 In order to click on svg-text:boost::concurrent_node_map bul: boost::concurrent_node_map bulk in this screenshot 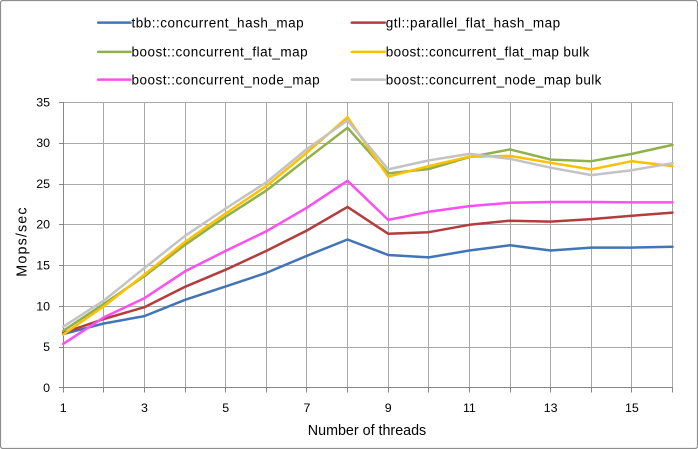, I will do `click(494, 79)`.